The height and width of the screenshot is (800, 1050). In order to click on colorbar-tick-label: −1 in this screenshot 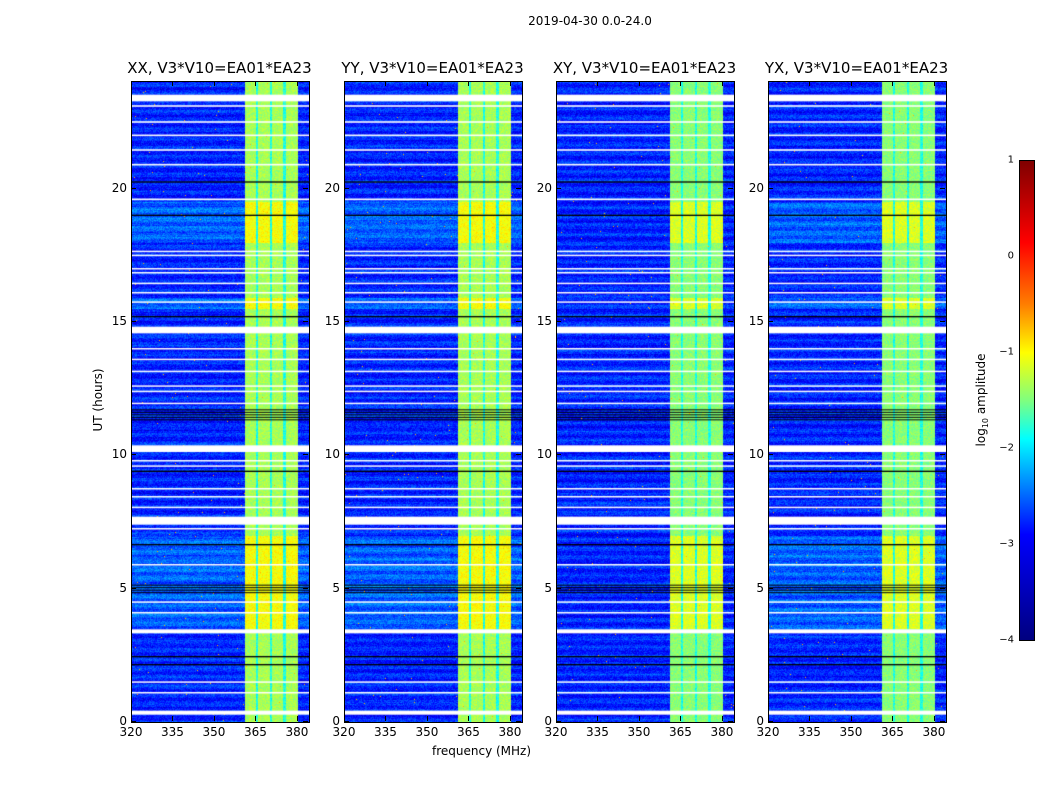, I will do `click(1006, 352)`.